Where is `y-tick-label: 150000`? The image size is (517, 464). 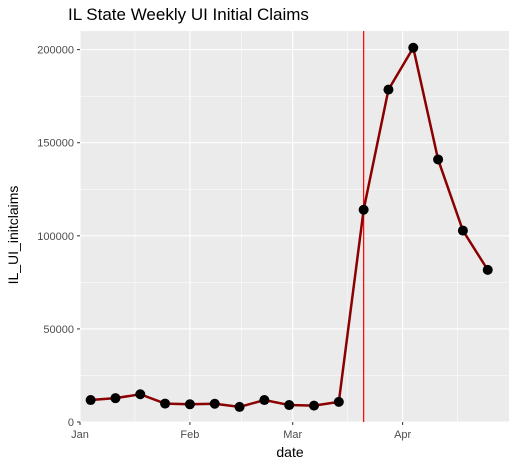 y-tick-label: 150000 is located at coordinates (55, 144).